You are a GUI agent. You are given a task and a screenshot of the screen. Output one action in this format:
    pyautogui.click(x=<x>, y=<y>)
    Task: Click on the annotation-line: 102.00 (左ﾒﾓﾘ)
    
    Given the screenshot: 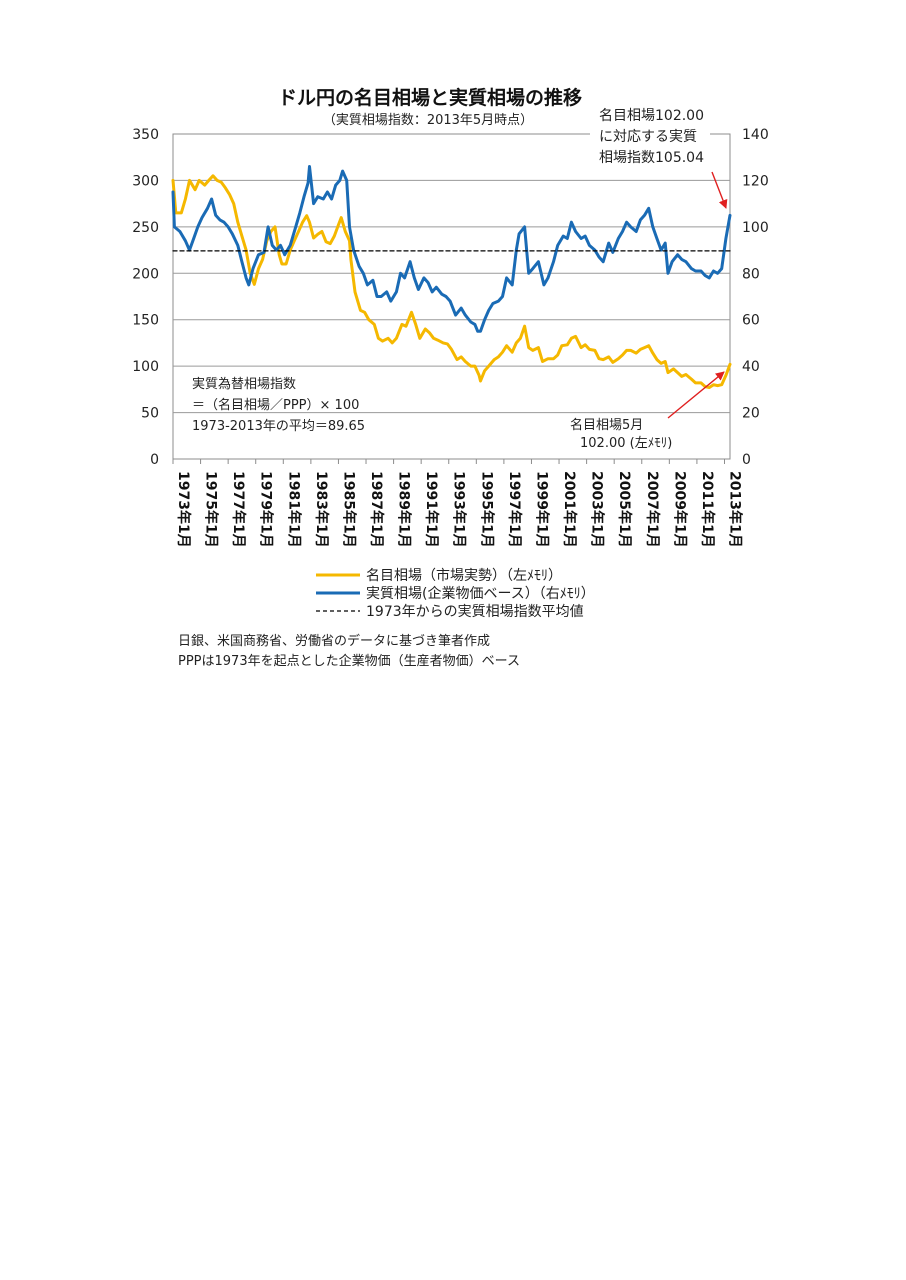 What is the action you would take?
    pyautogui.click(x=626, y=443)
    